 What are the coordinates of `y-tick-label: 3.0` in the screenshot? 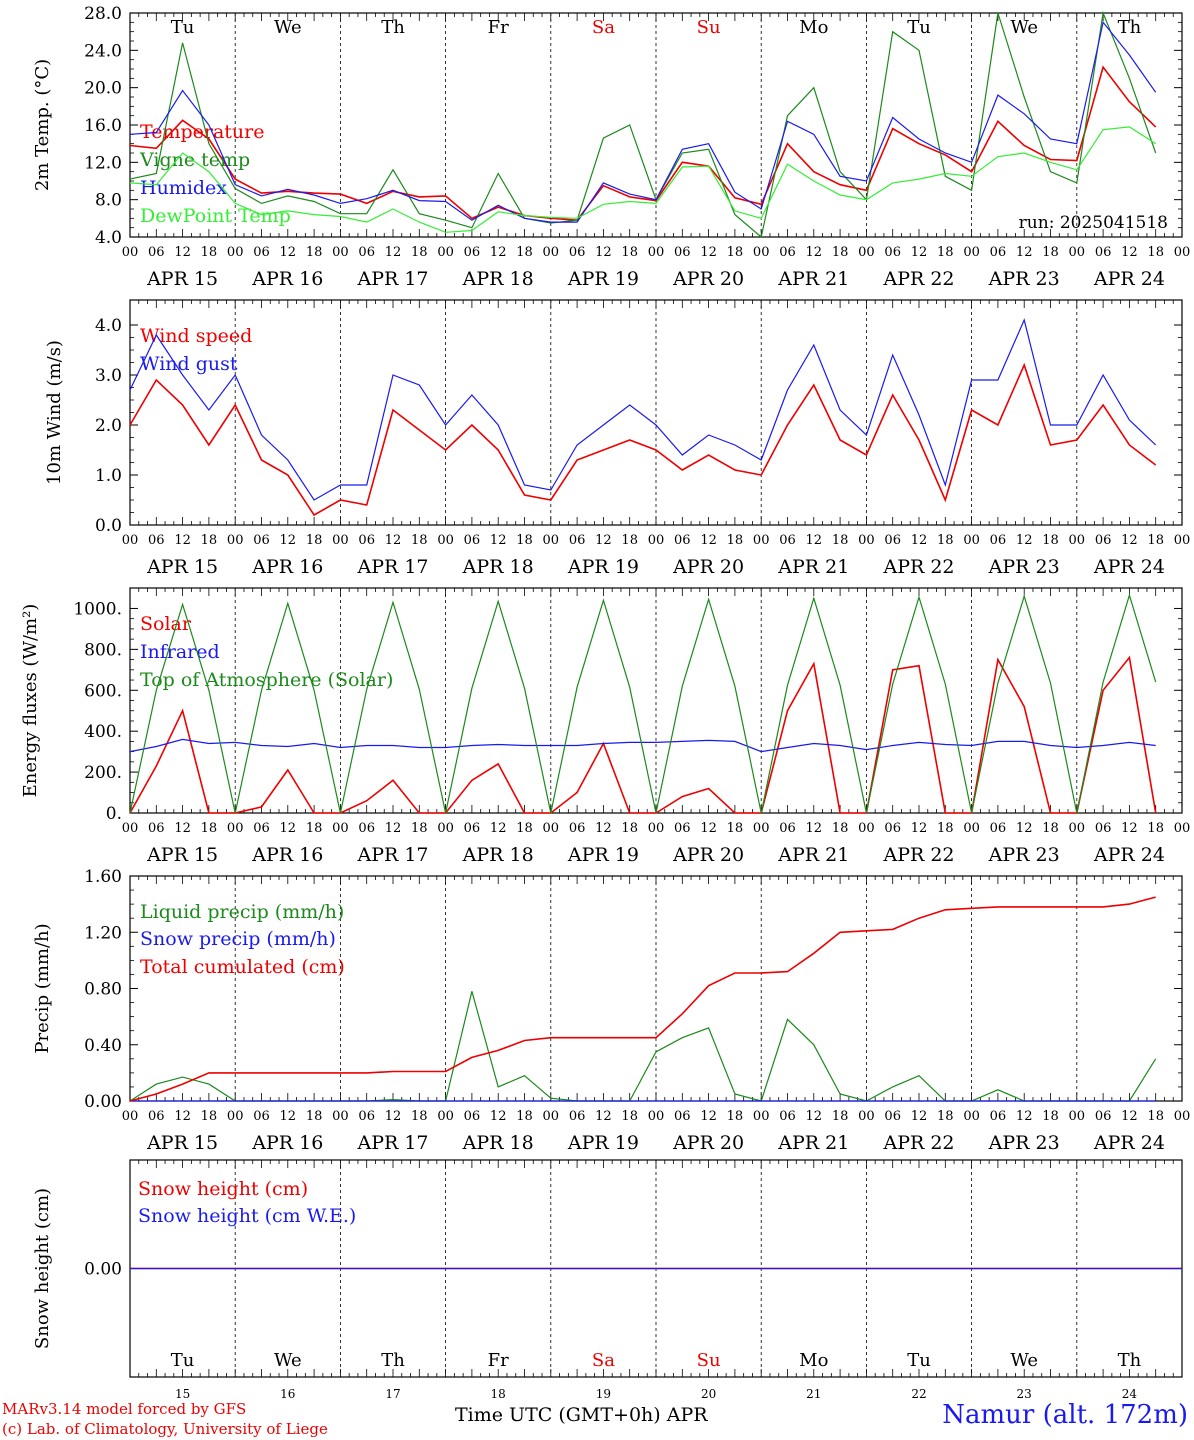 It's located at (108, 376).